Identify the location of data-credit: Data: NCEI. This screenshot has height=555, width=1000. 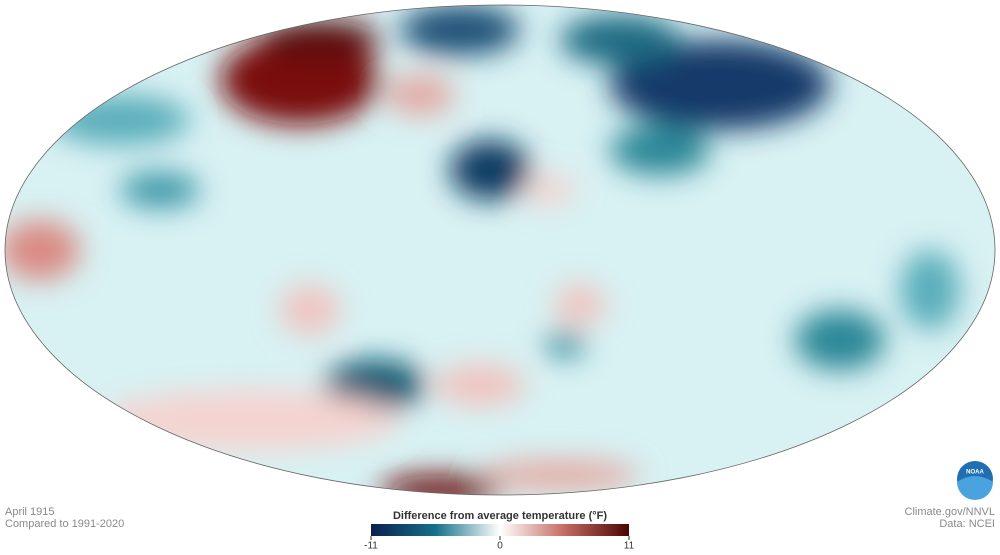
(967, 524).